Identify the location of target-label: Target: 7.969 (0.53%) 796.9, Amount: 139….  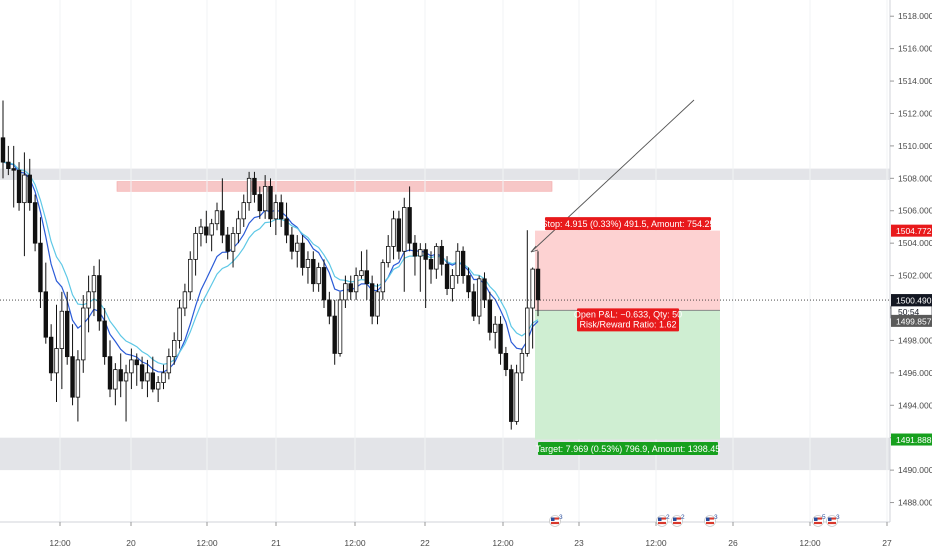
(628, 449).